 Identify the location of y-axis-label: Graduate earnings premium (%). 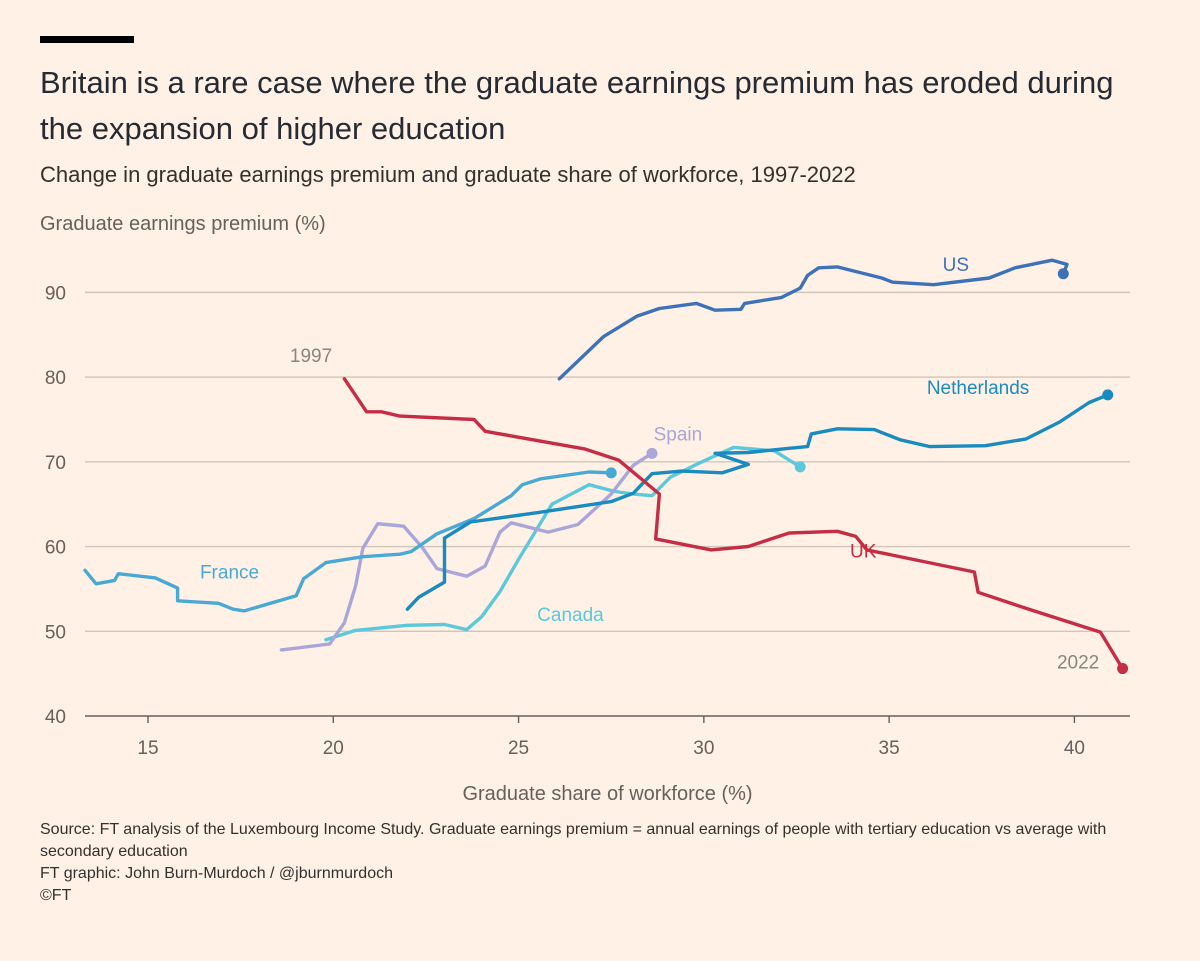
(183, 224).